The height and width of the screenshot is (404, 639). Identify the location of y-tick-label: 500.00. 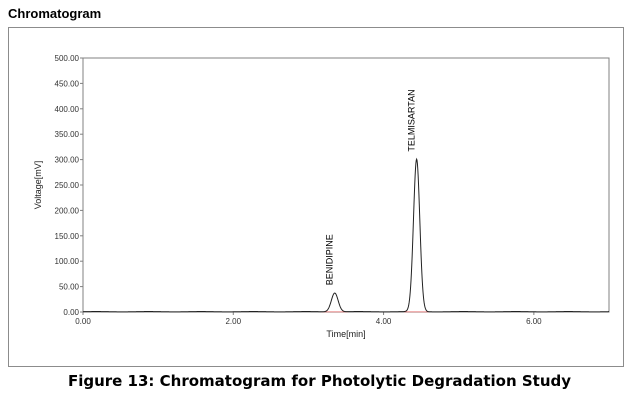
(67, 58).